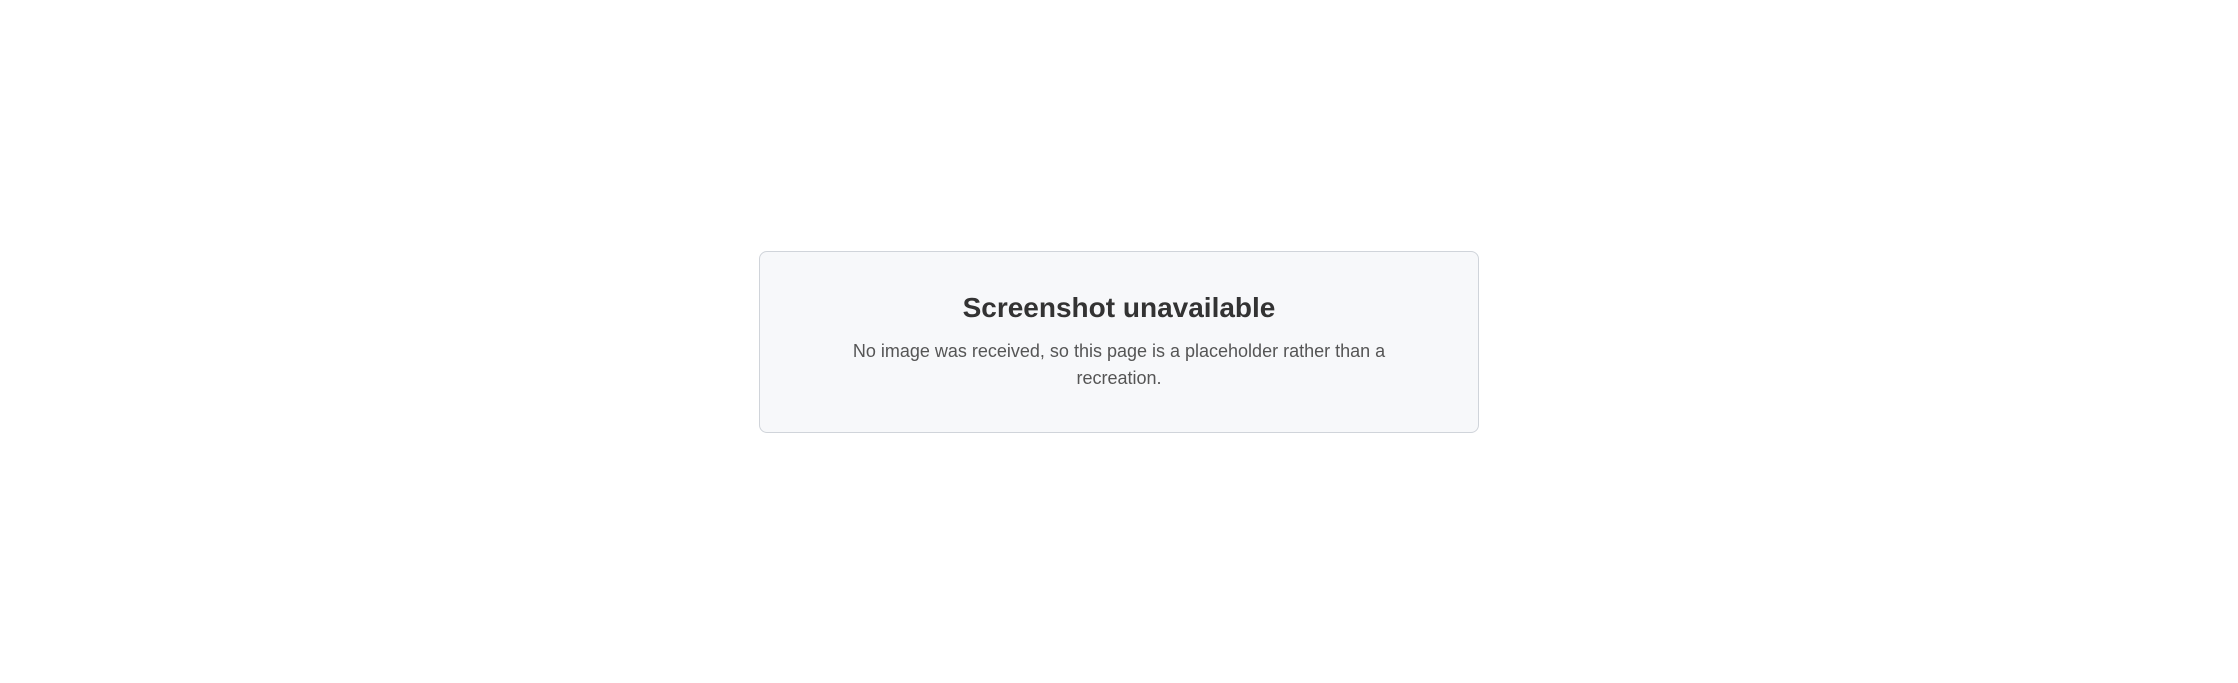 This screenshot has height=683, width=2238. Describe the element at coordinates (1119, 307) in the screenshot. I see `panel-title: Screenshot unavailable` at that location.